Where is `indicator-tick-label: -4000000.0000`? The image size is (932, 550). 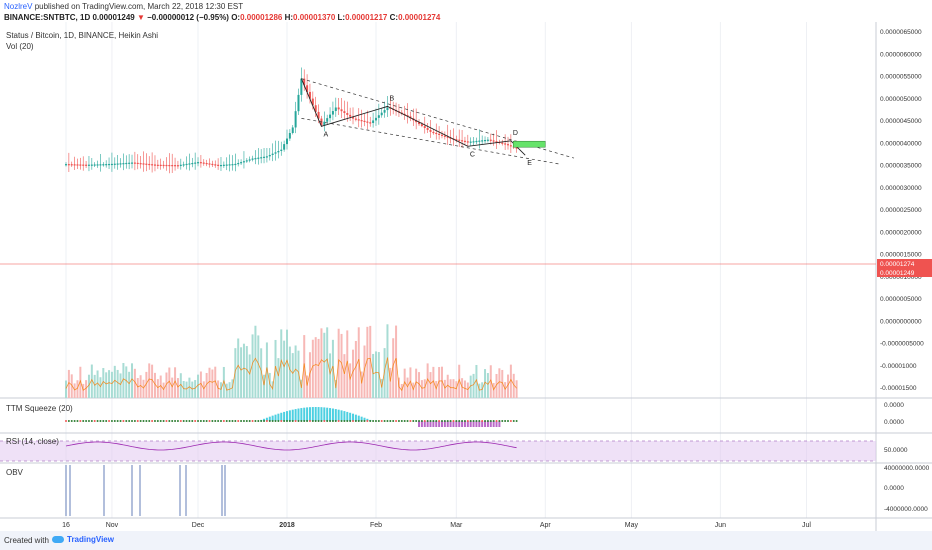 indicator-tick-label: -4000000.0000 is located at coordinates (906, 509).